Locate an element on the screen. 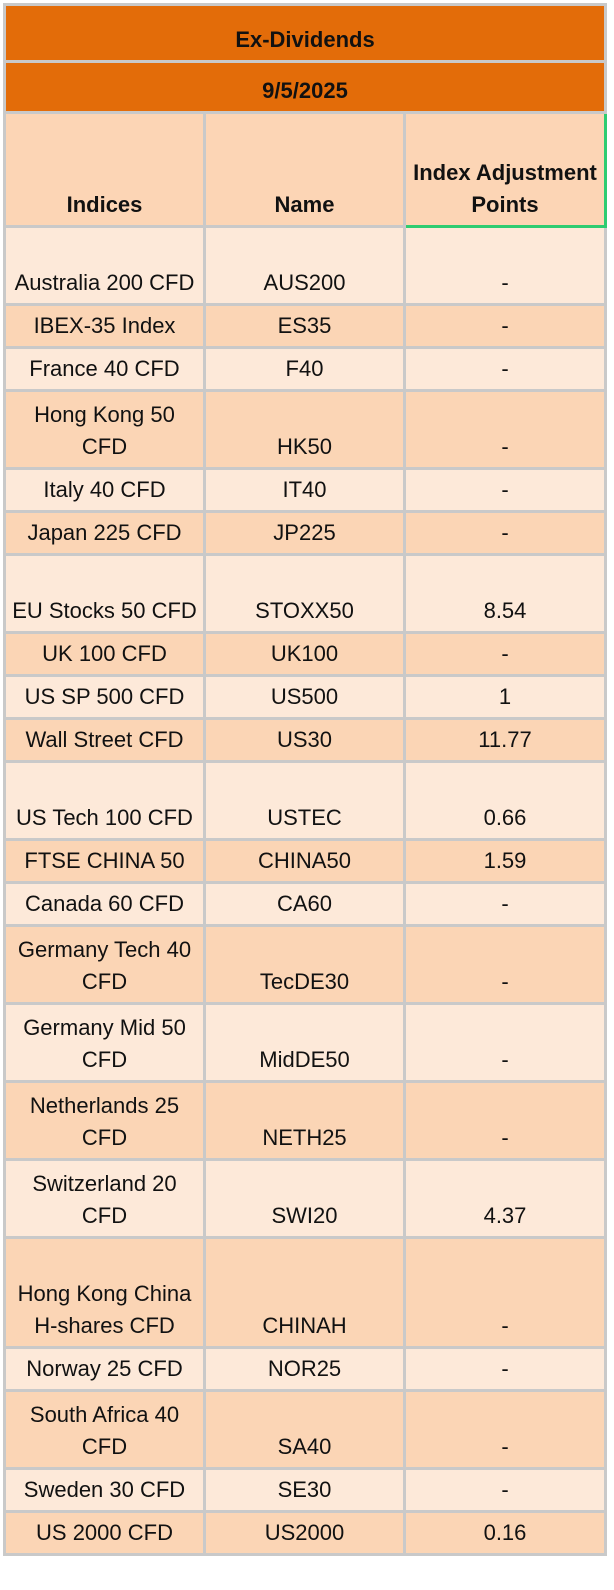 The image size is (614, 1590). cell-indices: EU Stocks 50 CFD is located at coordinates (104, 593).